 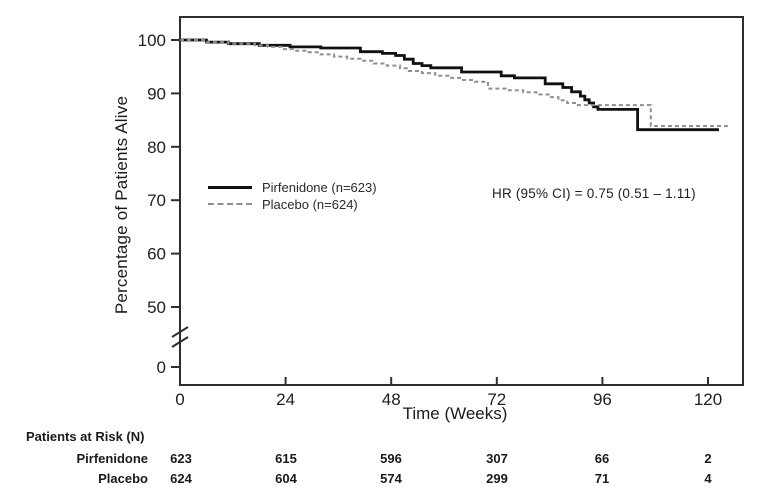 What do you see at coordinates (455, 413) in the screenshot?
I see `x-axis-title: Time (Weeks)` at bounding box center [455, 413].